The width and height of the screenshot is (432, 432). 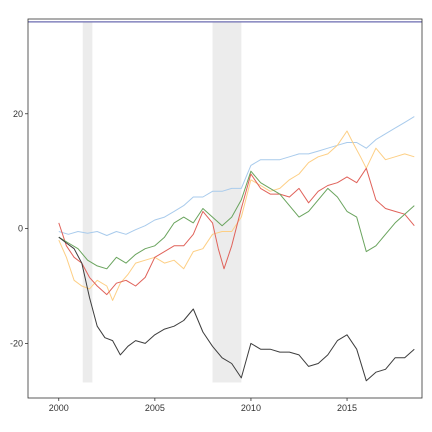 I want to click on x-tick-label: 2010, so click(x=251, y=408).